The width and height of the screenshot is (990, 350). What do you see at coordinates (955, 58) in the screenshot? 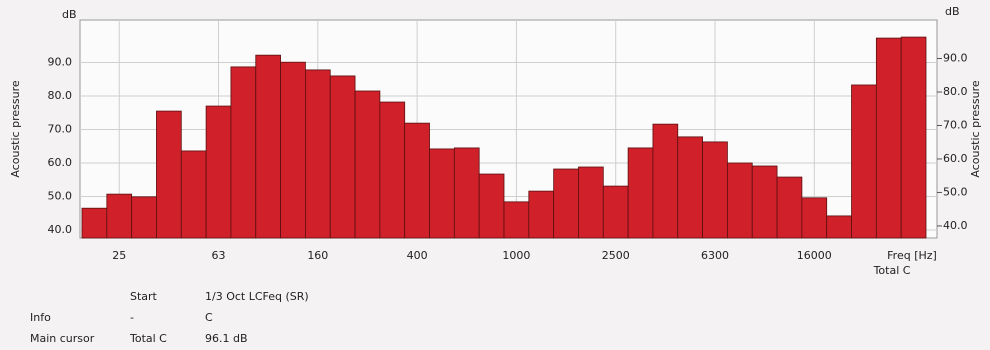
I see `y2-tick-label: 90.0` at bounding box center [955, 58].